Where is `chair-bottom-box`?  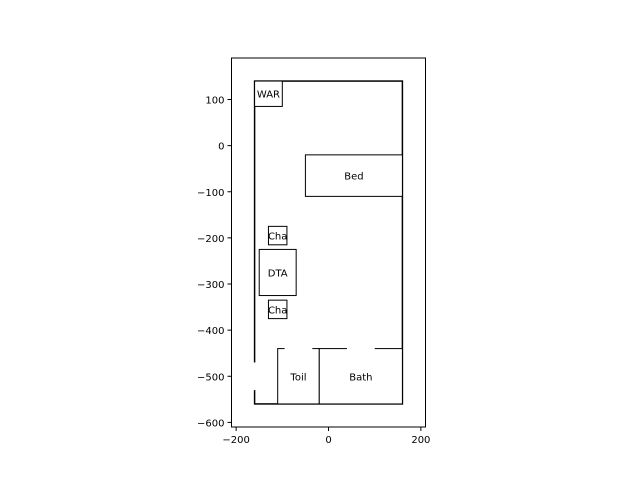 chair-bottom-box is located at coordinates (277, 309).